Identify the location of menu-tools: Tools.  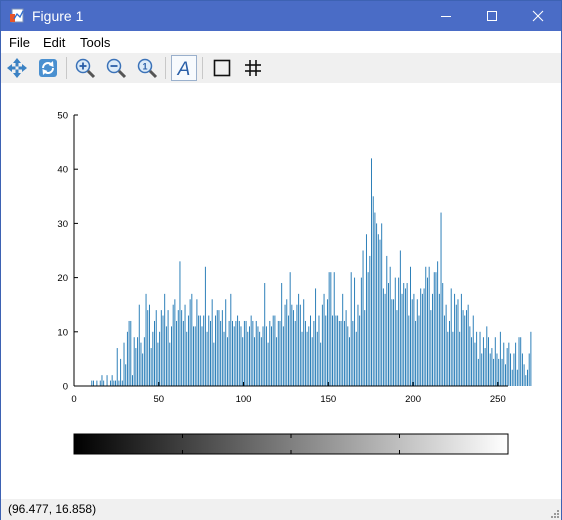
(95, 42).